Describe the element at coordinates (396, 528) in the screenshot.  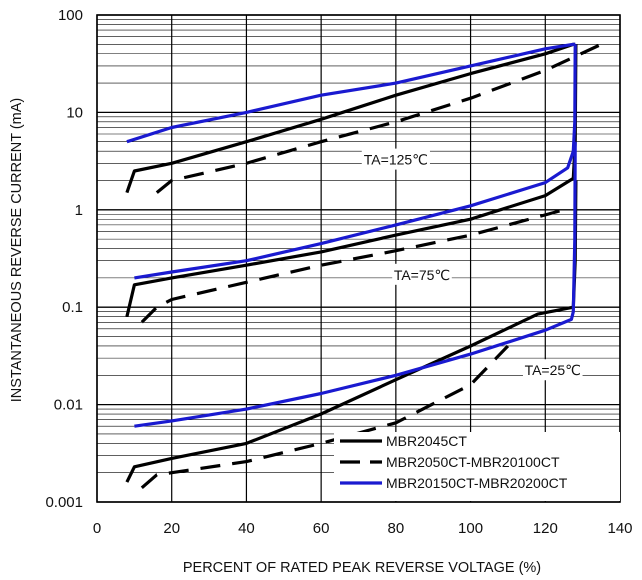
I see `x-tick-label: 80` at that location.